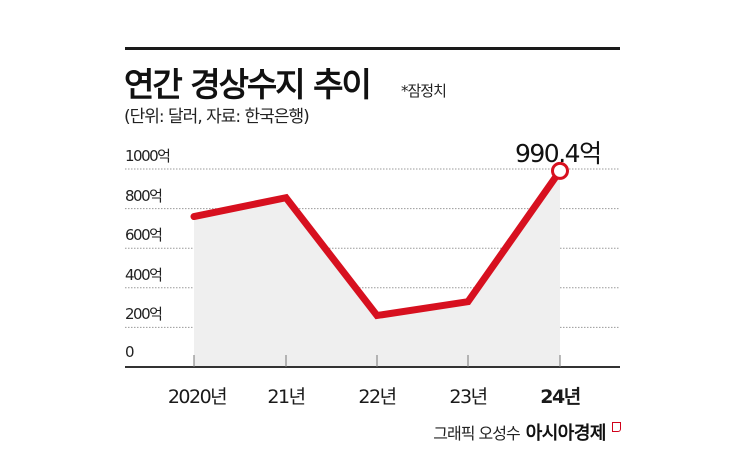 The height and width of the screenshot is (462, 745). I want to click on top-rule, so click(372, 48).